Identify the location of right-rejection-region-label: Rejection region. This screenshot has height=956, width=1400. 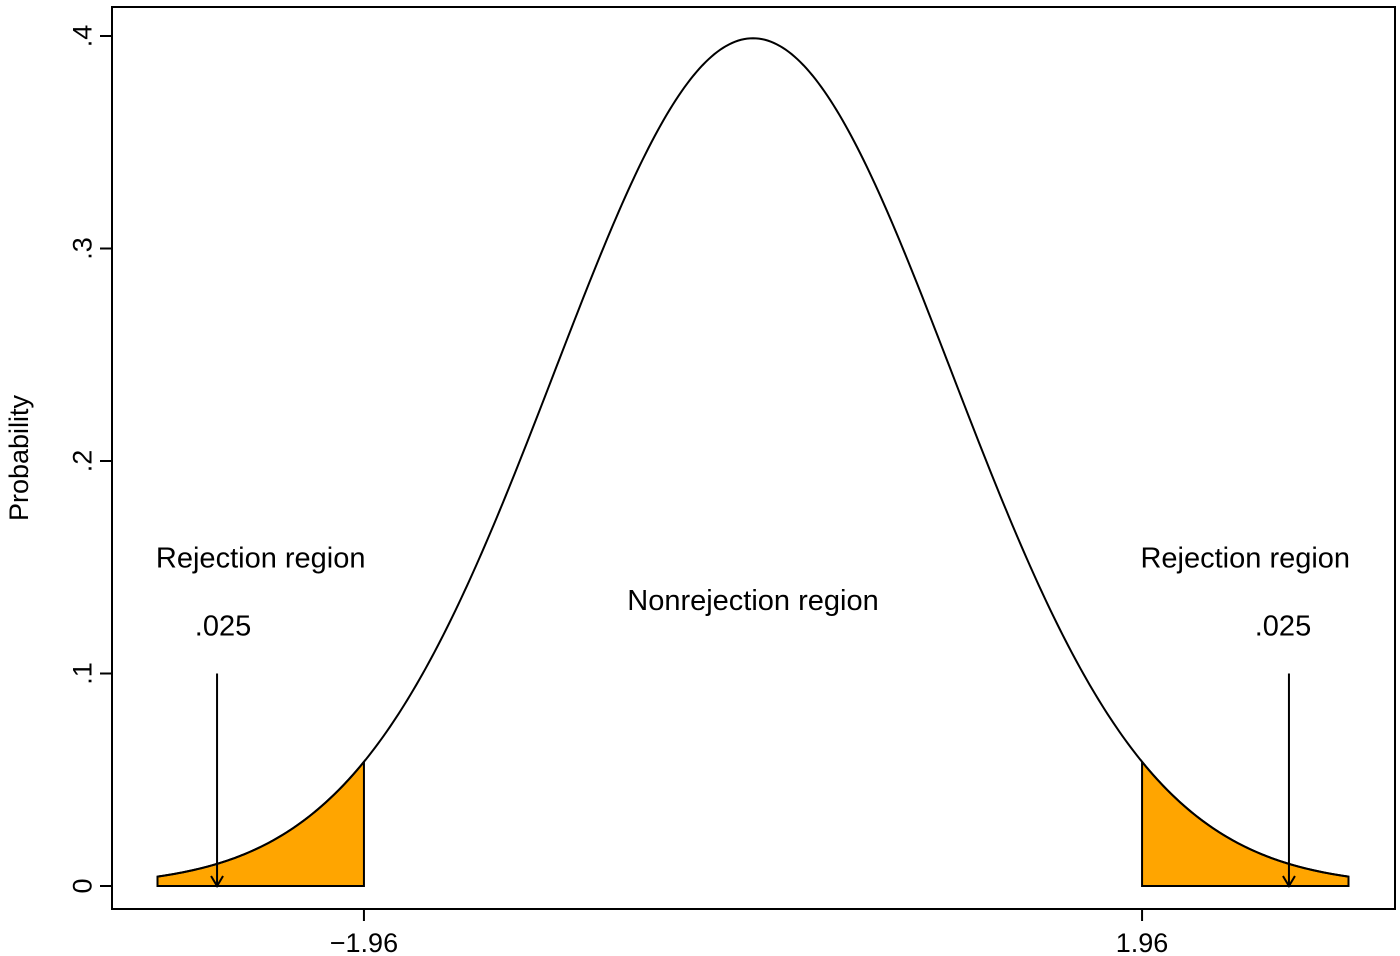
(1245, 558).